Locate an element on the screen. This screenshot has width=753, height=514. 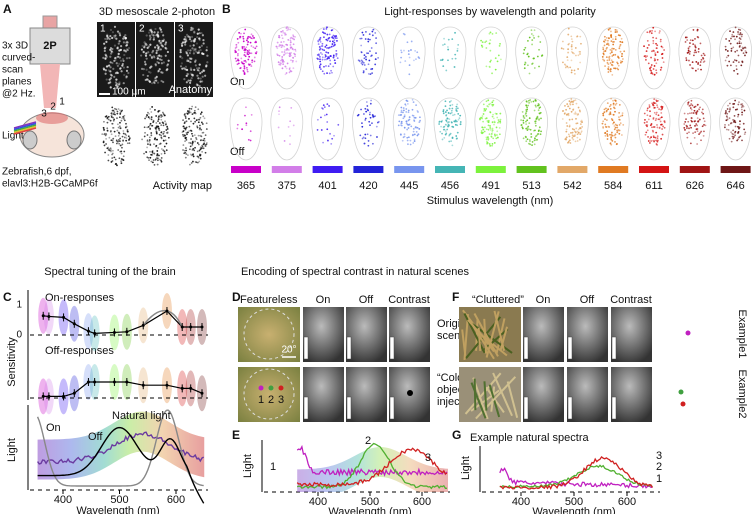
label: 500 is located at coordinates (574, 502).